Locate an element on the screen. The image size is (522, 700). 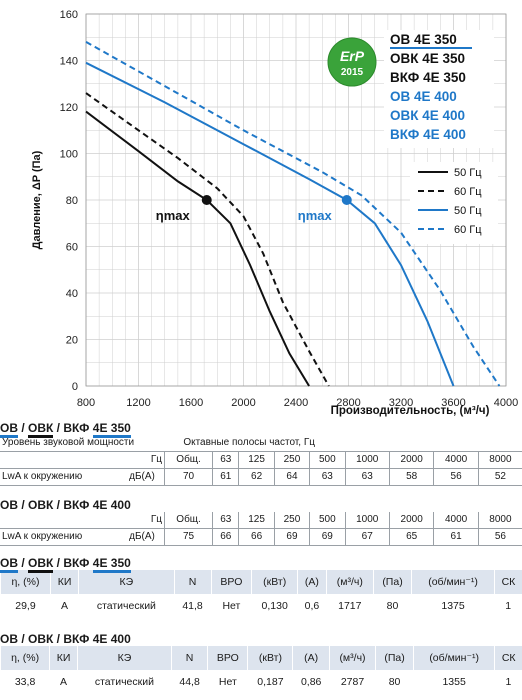
unit-label: дБ(А) is located at coordinates (142, 477).